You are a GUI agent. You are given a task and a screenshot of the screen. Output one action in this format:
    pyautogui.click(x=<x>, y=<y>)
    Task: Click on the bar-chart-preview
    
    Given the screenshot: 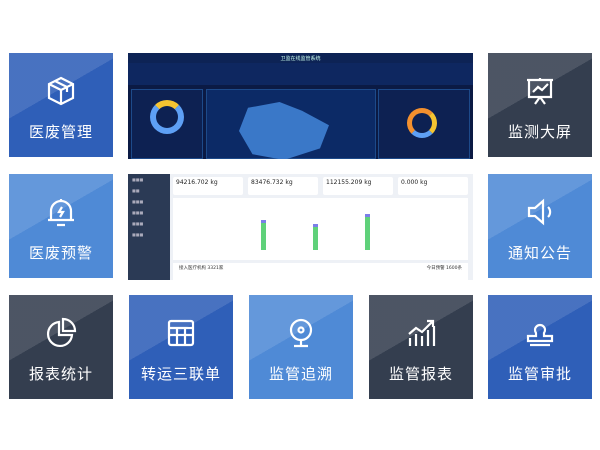 What is the action you would take?
    pyautogui.click(x=320, y=229)
    